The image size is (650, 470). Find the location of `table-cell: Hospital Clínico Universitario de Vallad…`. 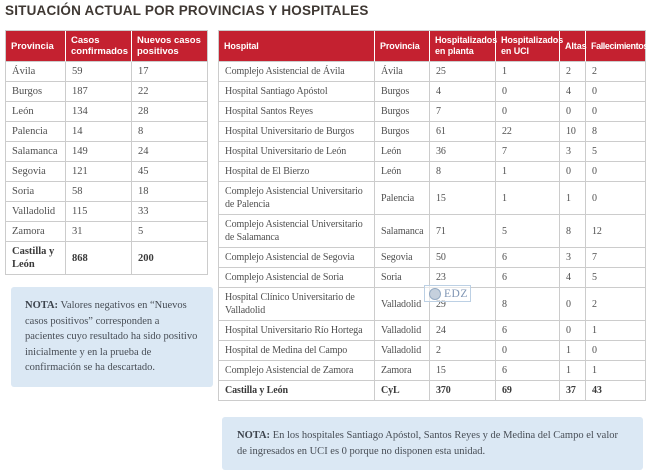

table-cell: Hospital Clínico Universitario de Vallad… is located at coordinates (297, 304).